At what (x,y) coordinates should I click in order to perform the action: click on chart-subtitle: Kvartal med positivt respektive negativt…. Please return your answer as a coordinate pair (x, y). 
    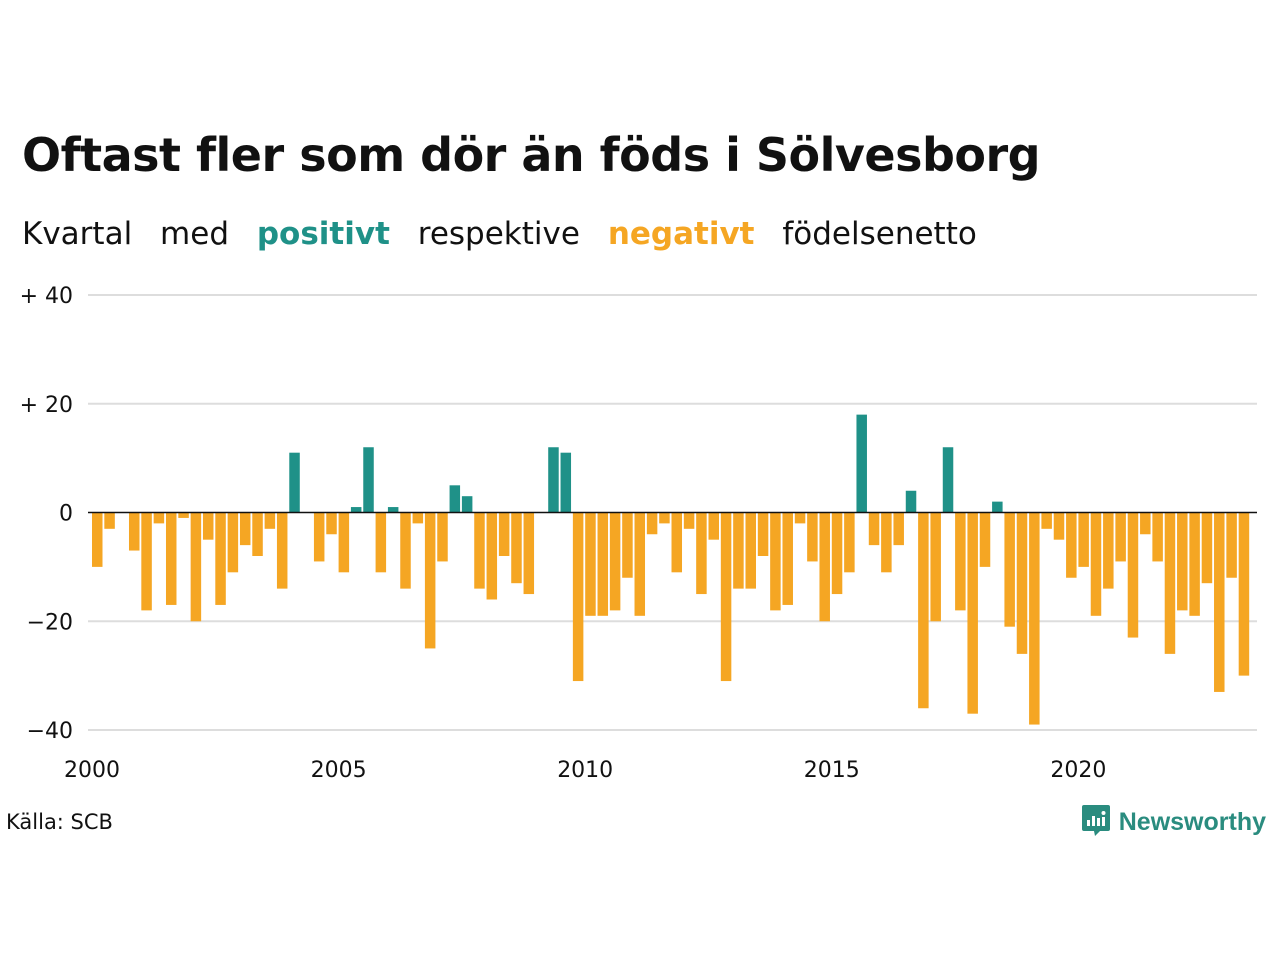
    Looking at the image, I should click on (508, 234).